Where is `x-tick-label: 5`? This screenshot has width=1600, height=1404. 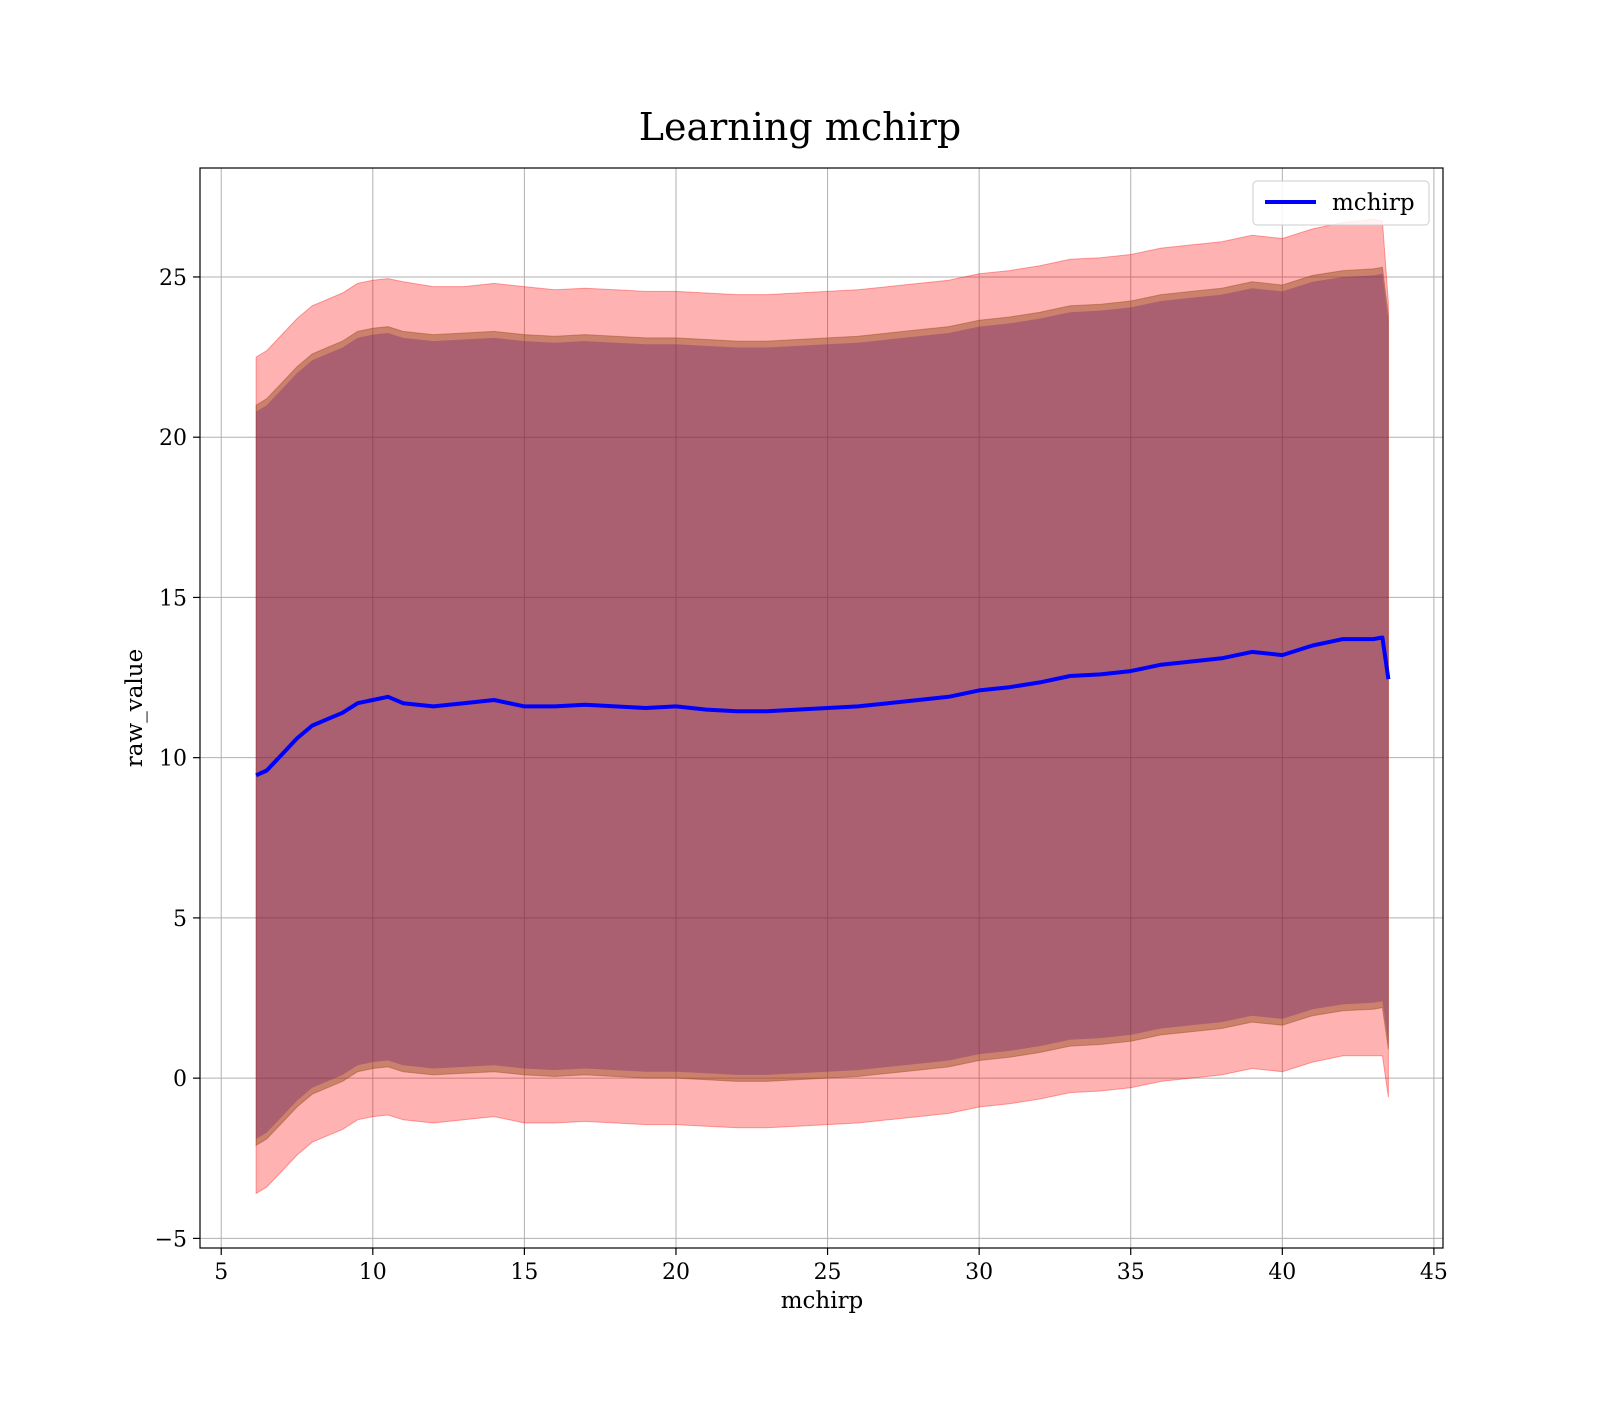 x-tick-label: 5 is located at coordinates (221, 1272).